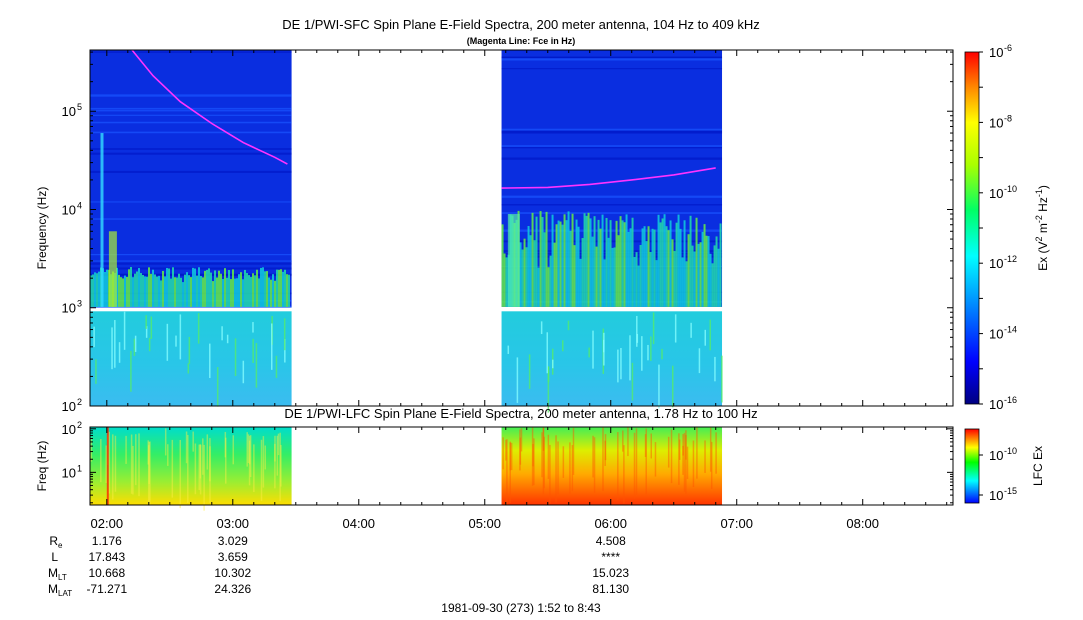 The height and width of the screenshot is (620, 1083). Describe the element at coordinates (1043, 187) in the screenshot. I see `sfc-colorbar-label-part: )` at that location.